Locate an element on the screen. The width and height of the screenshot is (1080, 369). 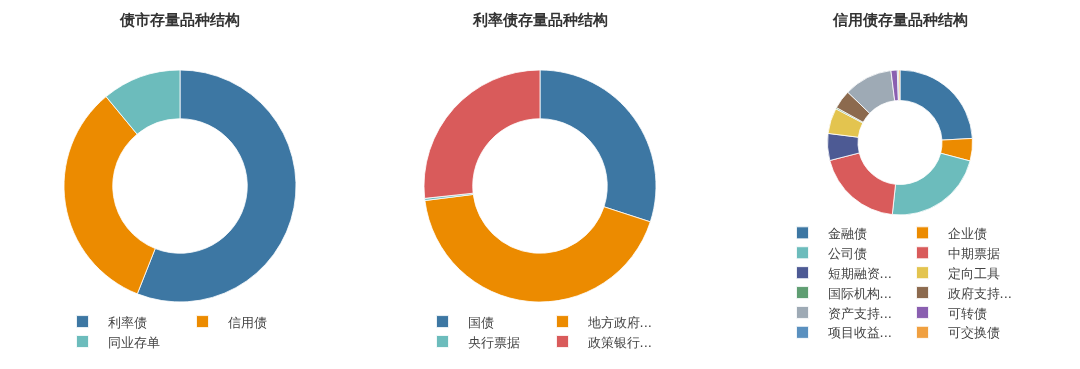
legend-label: 金融债 is located at coordinates (847, 233).